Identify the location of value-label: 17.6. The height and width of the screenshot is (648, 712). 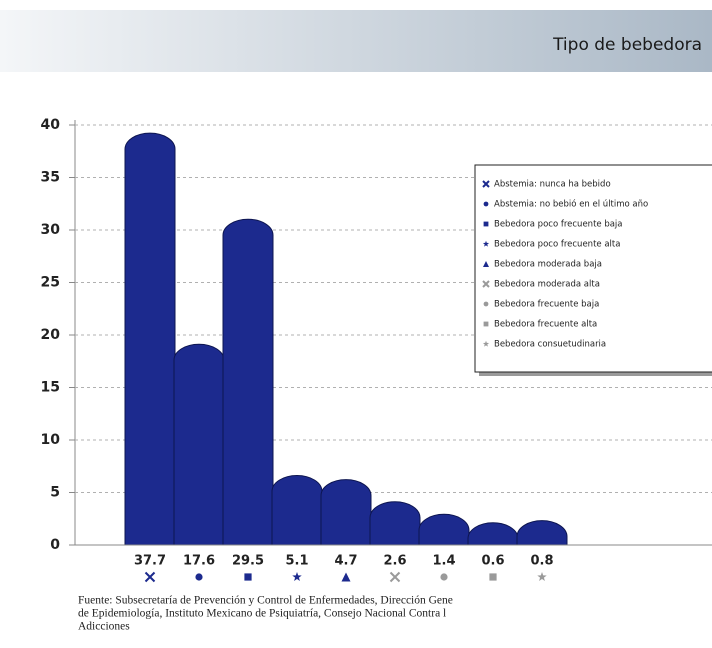
(199, 561).